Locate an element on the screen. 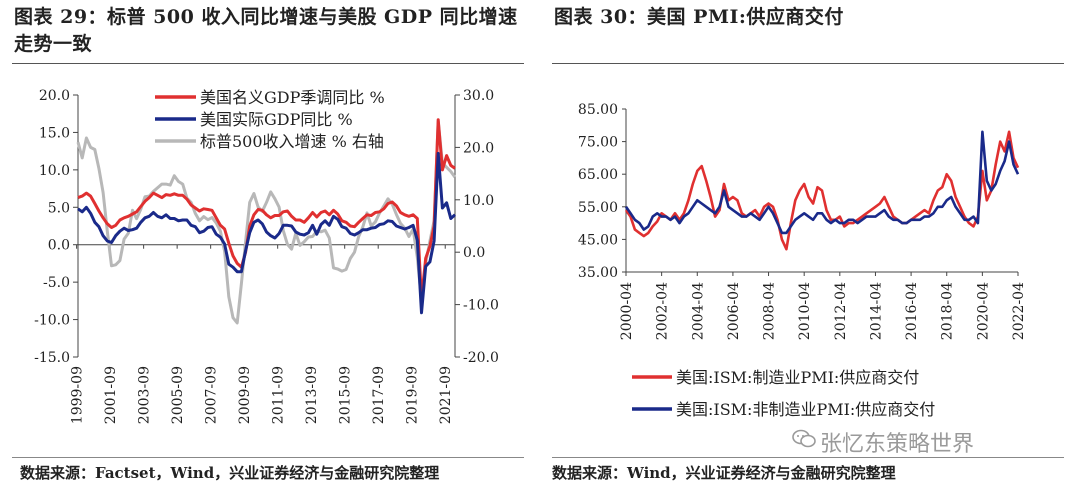 This screenshot has height=491, width=1080. x-tick-label: 2008-04 is located at coordinates (770, 311).